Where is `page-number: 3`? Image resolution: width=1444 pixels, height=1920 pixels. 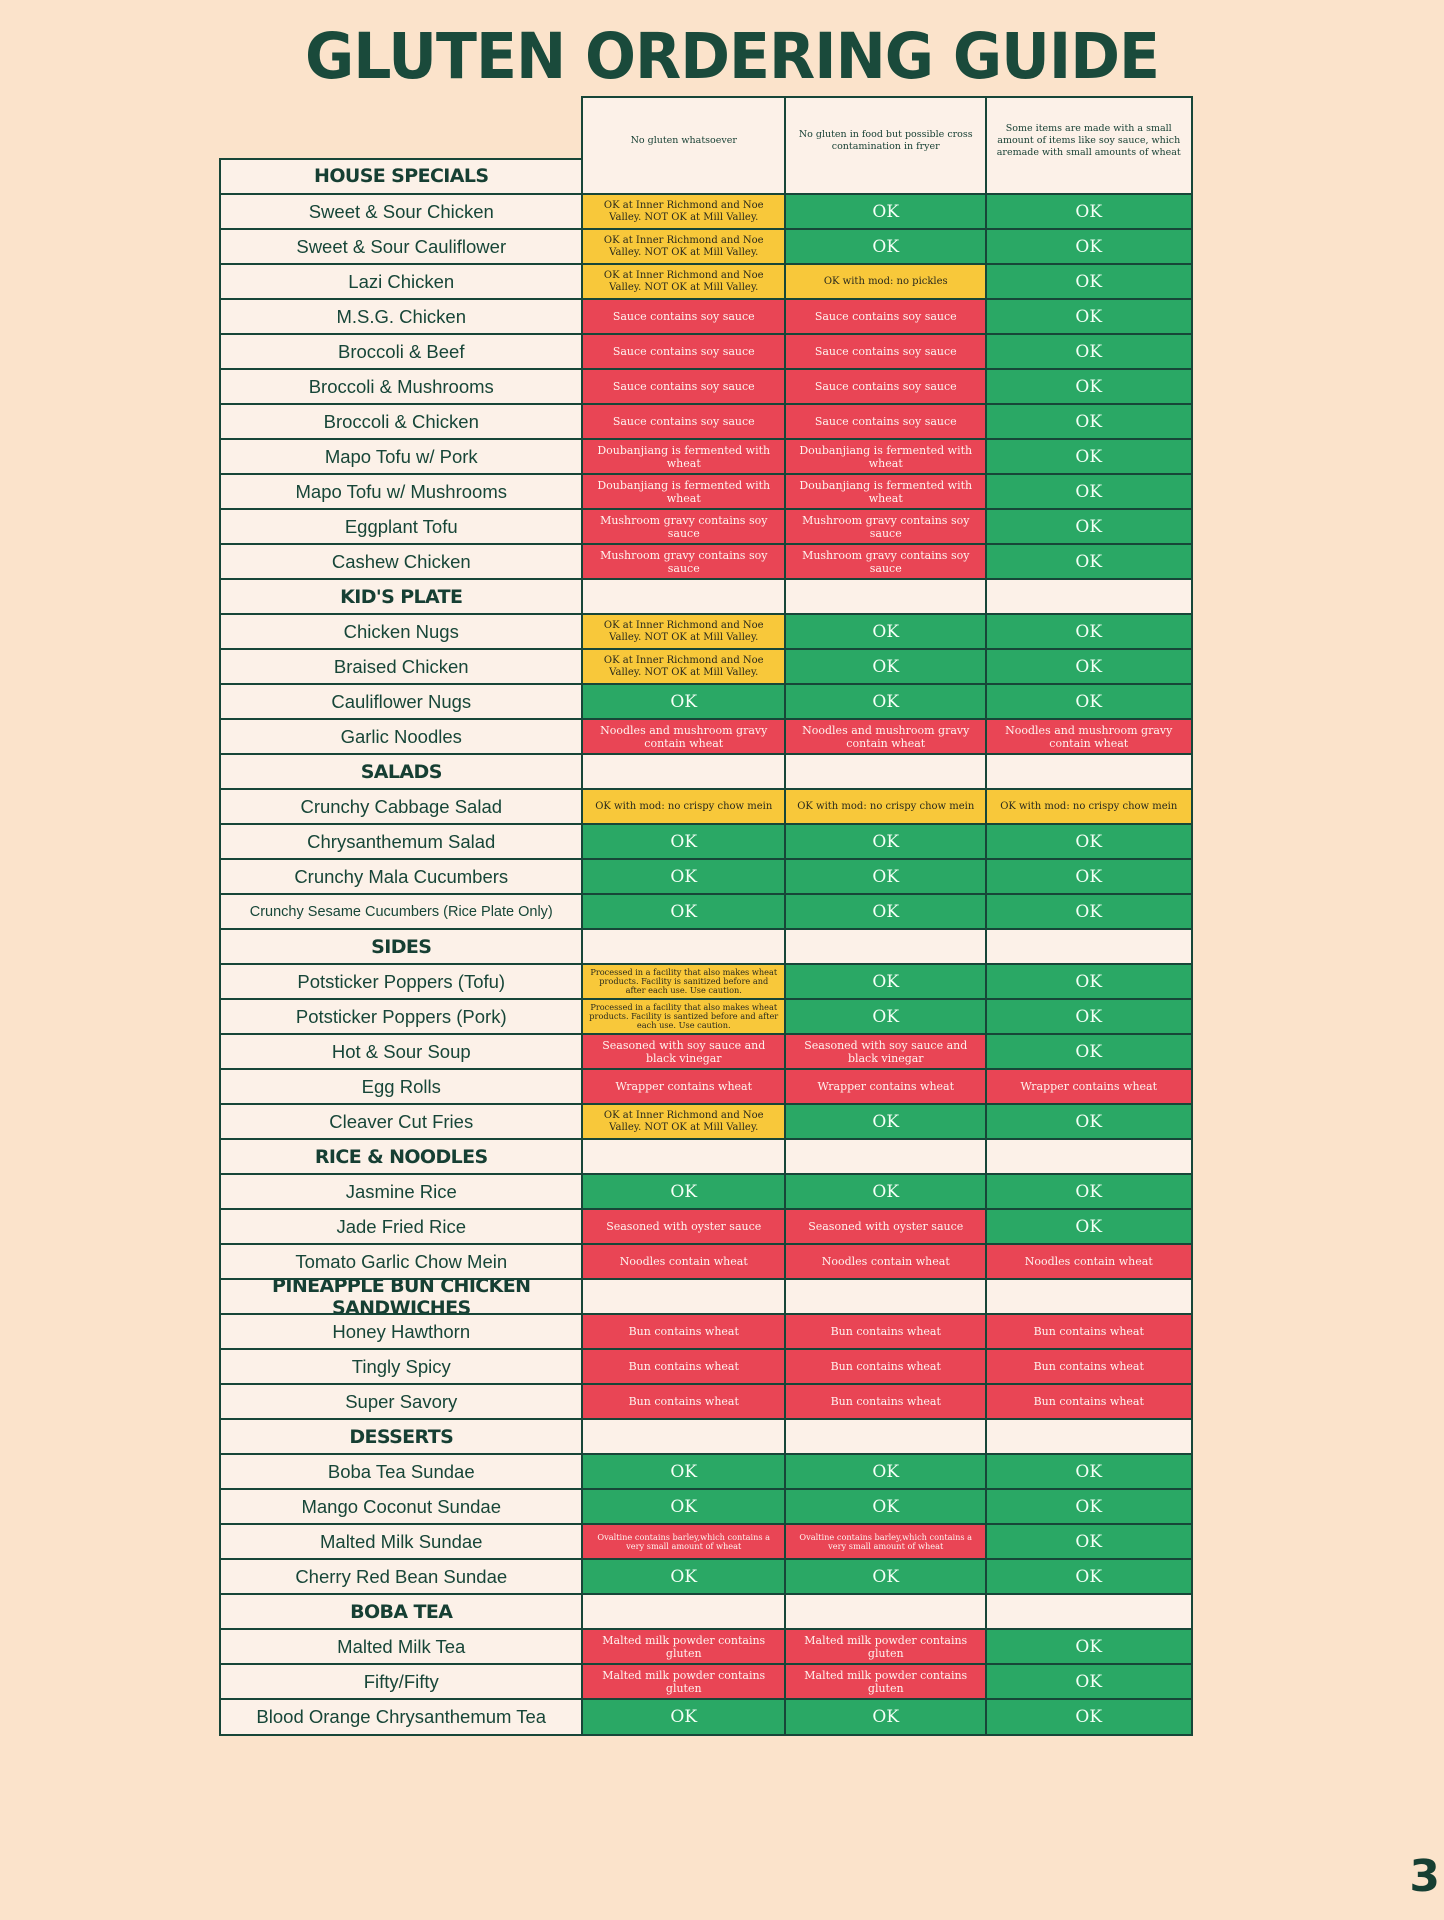
page-number: 3 is located at coordinates (1424, 1876).